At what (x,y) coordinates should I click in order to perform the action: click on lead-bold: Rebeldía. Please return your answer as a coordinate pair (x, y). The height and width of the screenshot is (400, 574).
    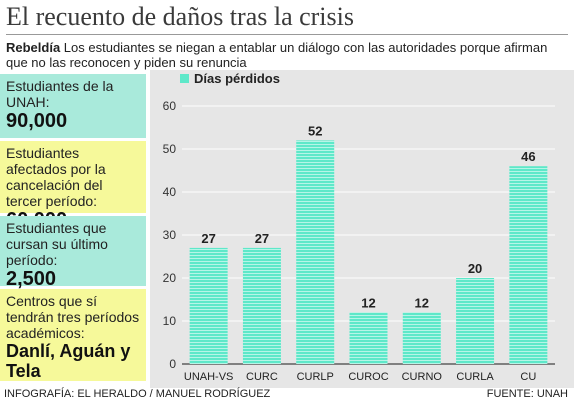
    Looking at the image, I should click on (33, 47).